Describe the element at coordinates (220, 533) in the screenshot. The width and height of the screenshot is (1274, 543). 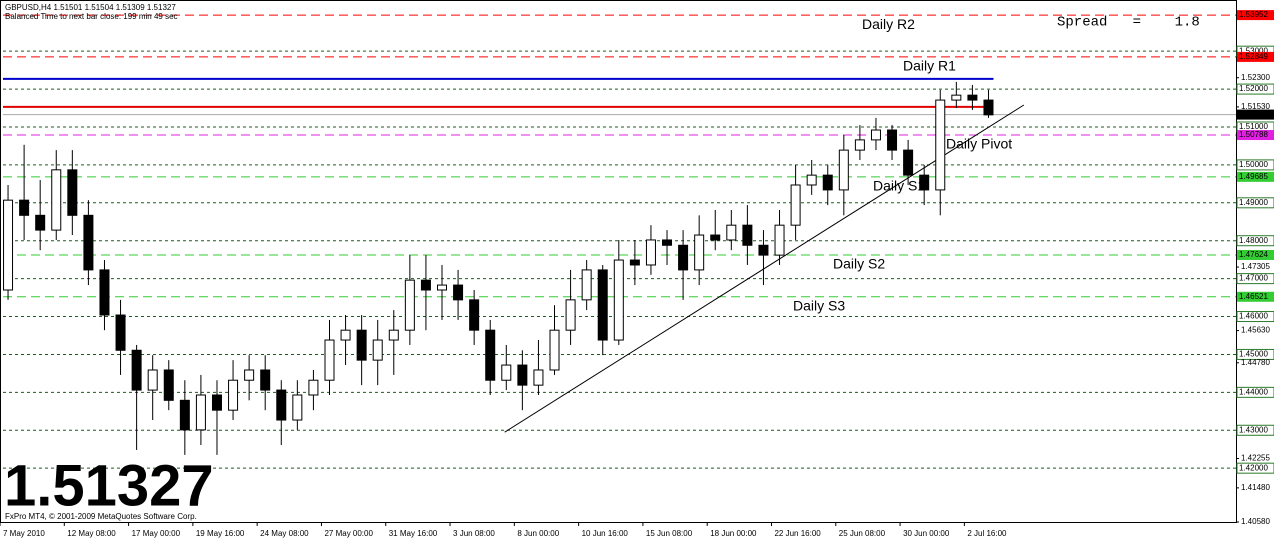
I see `x-tick-label: 19 May 16:00` at that location.